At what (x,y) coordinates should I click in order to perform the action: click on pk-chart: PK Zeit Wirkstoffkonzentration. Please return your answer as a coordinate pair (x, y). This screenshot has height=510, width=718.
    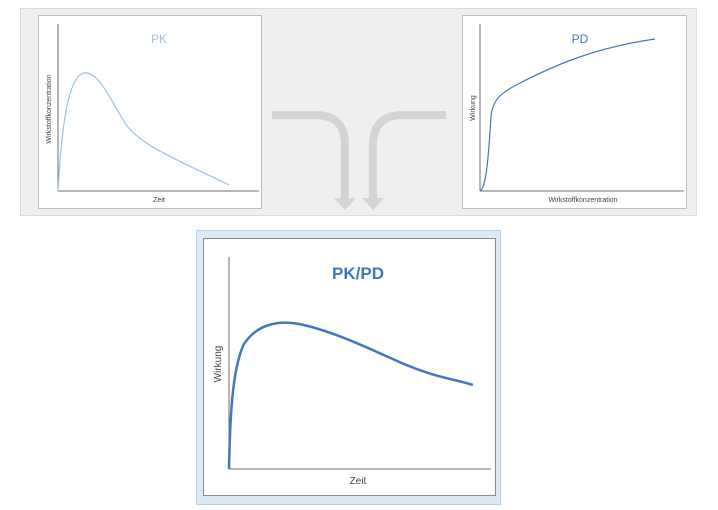
    Looking at the image, I should click on (152, 114).